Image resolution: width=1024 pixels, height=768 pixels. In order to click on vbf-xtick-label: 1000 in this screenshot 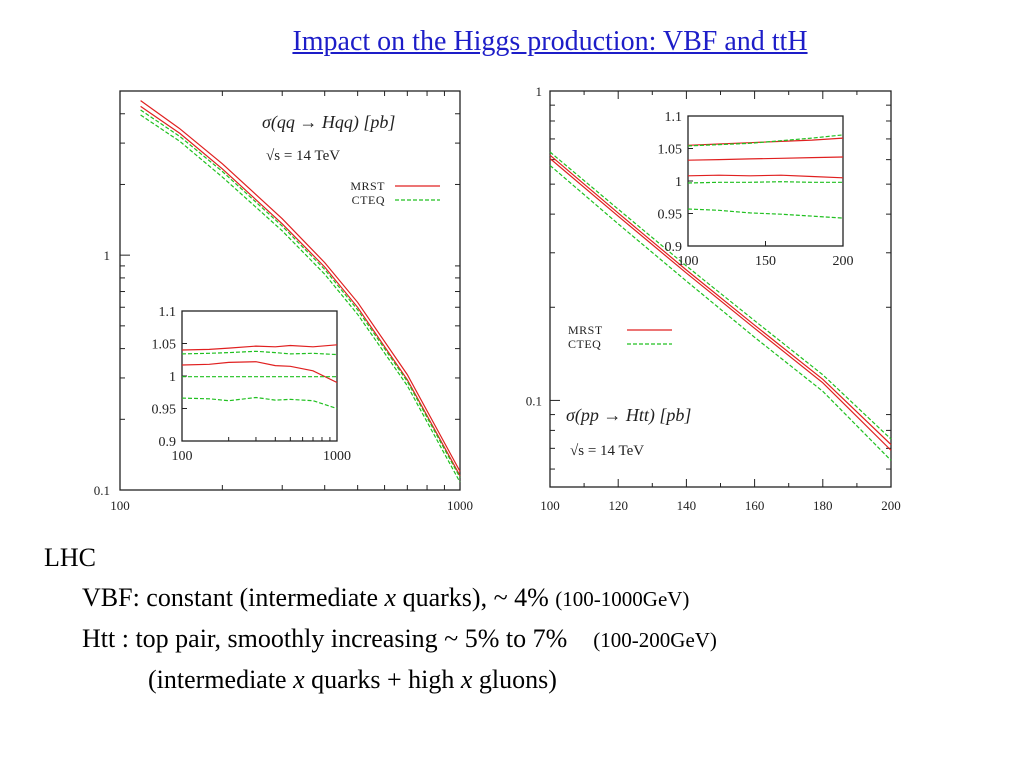, I will do `click(460, 505)`.